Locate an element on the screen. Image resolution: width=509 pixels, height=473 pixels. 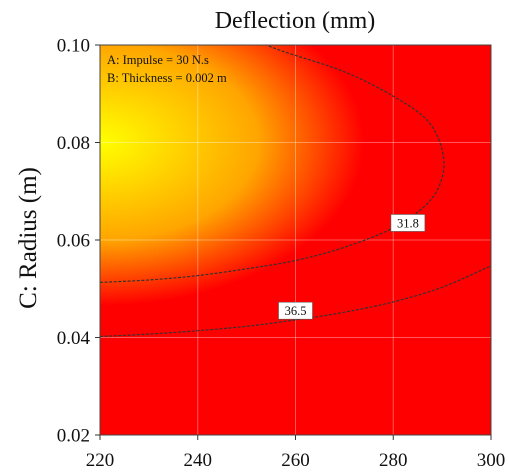
x-tick-label-3: 280 is located at coordinates (393, 460).